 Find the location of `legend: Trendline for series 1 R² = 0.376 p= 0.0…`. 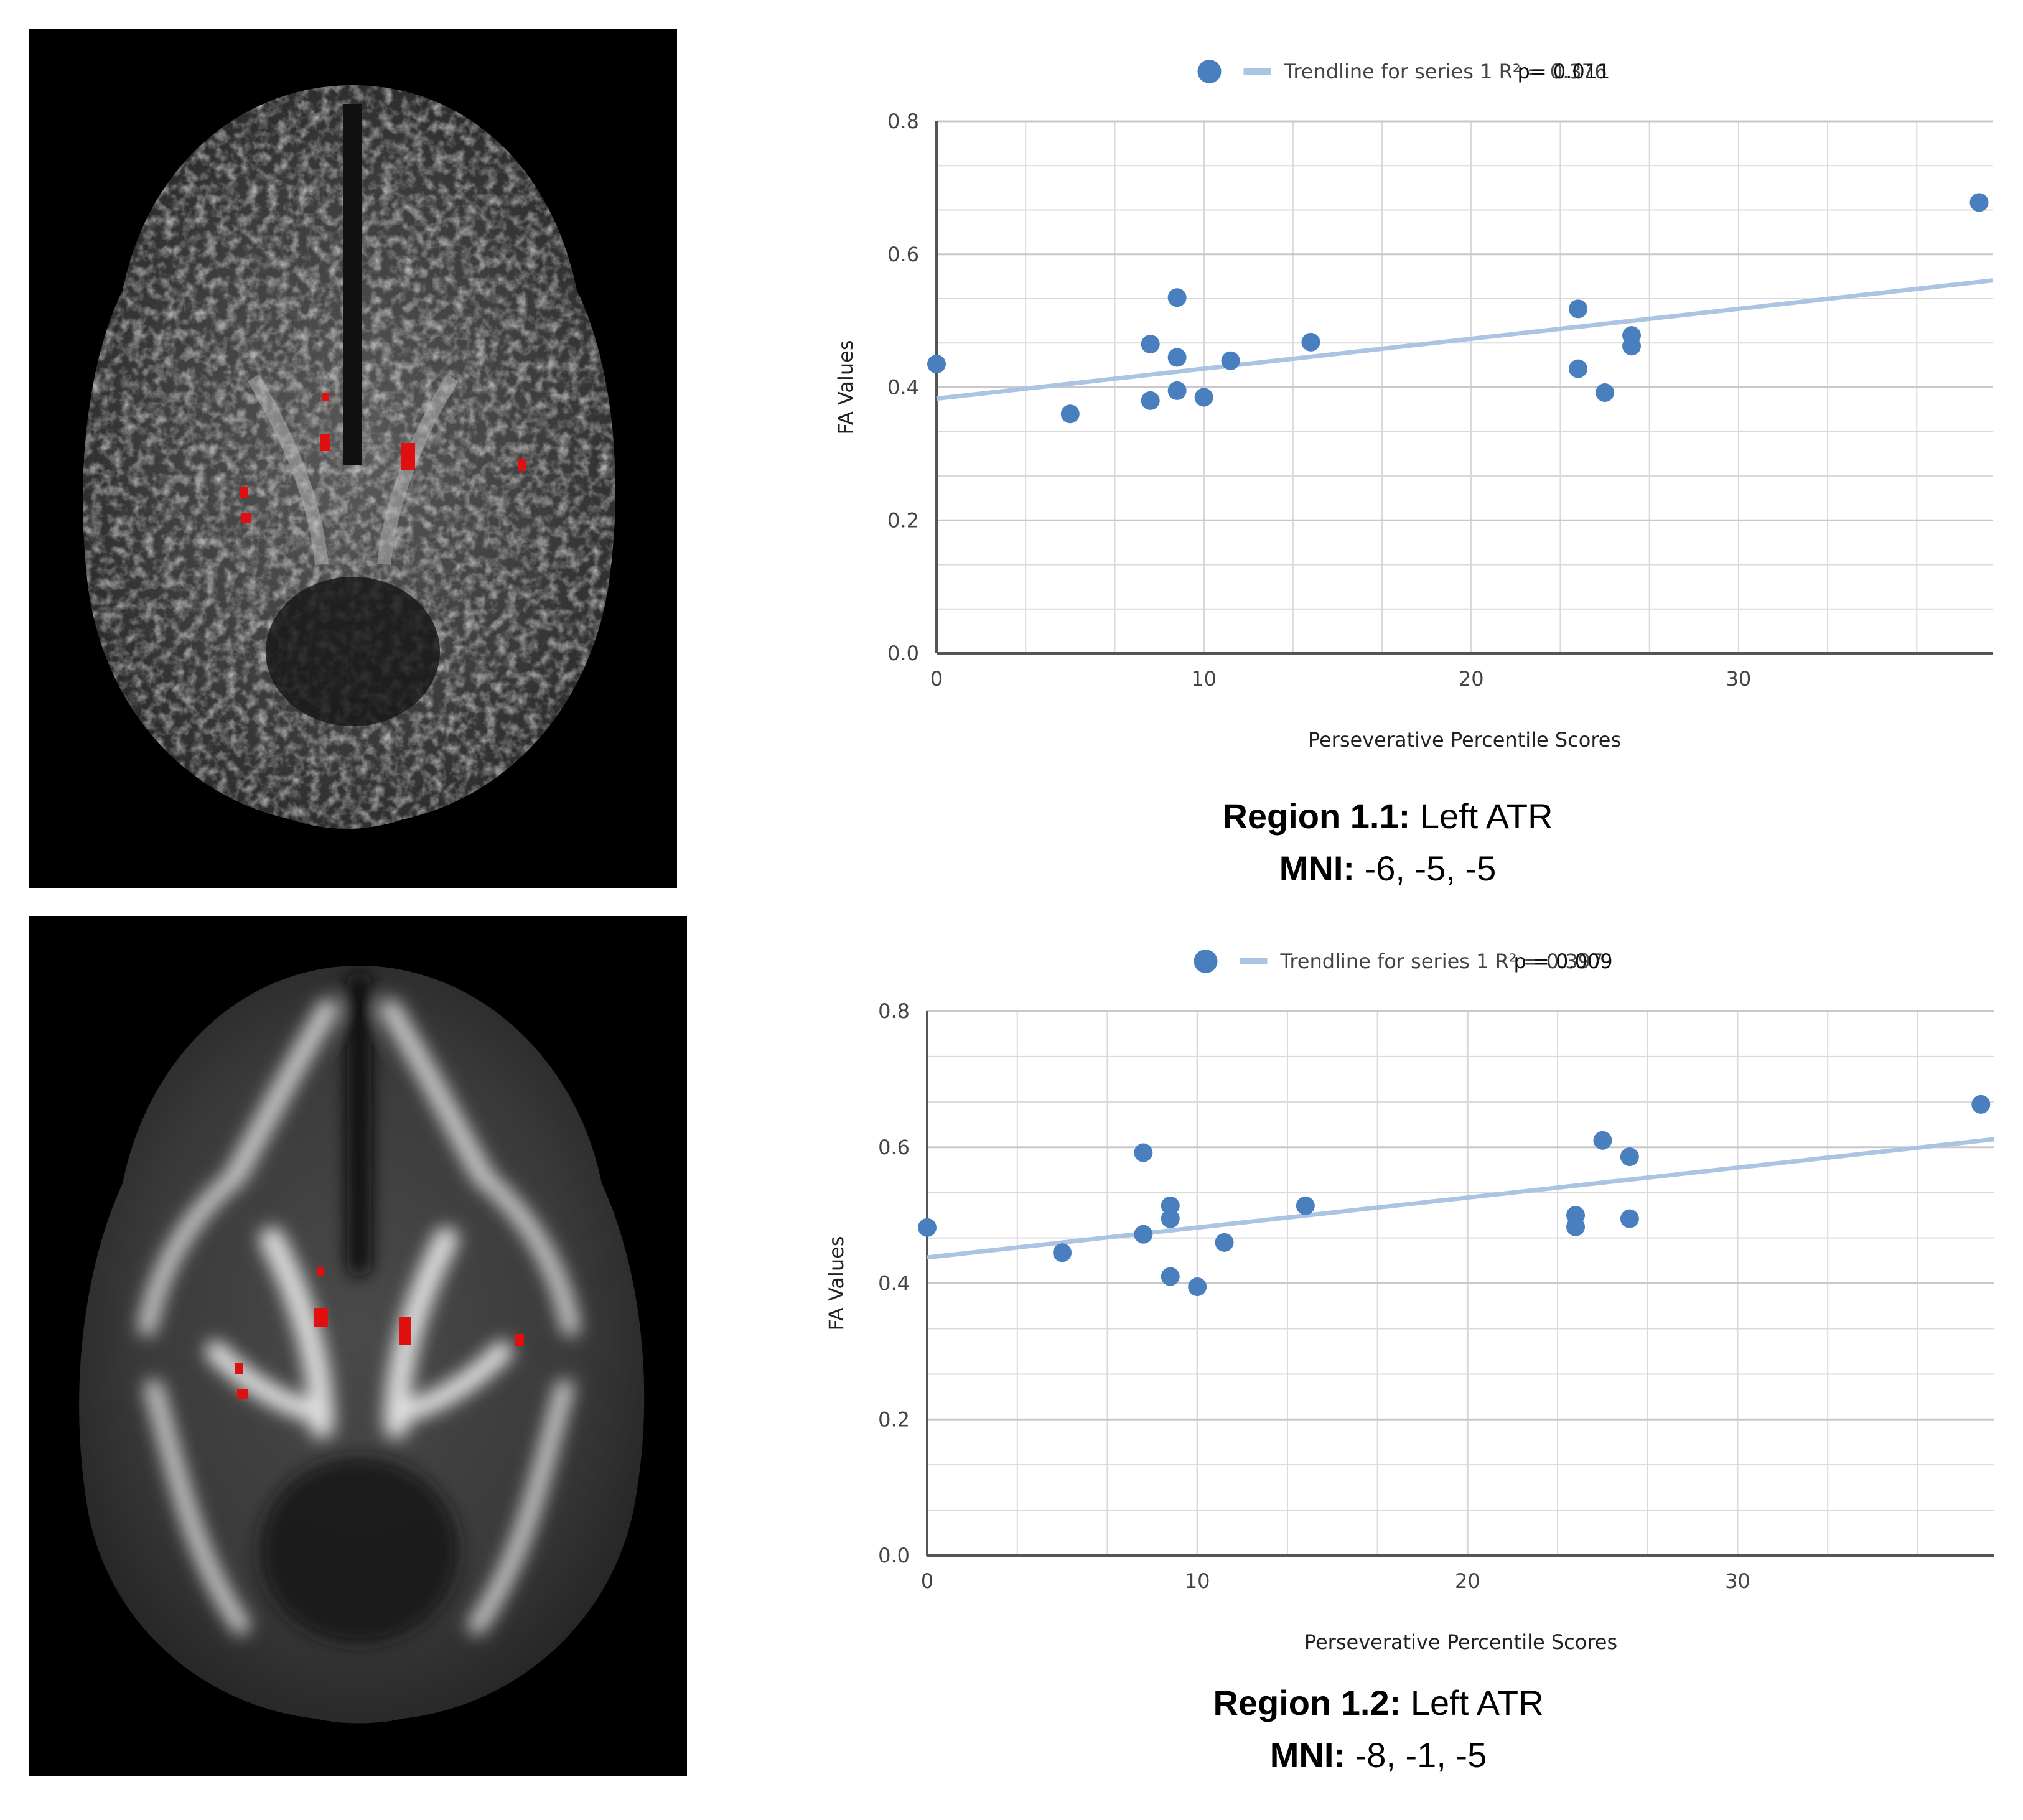

legend: Trendline for series 1 R² = 0.376 p= 0.0… is located at coordinates (1403, 71).